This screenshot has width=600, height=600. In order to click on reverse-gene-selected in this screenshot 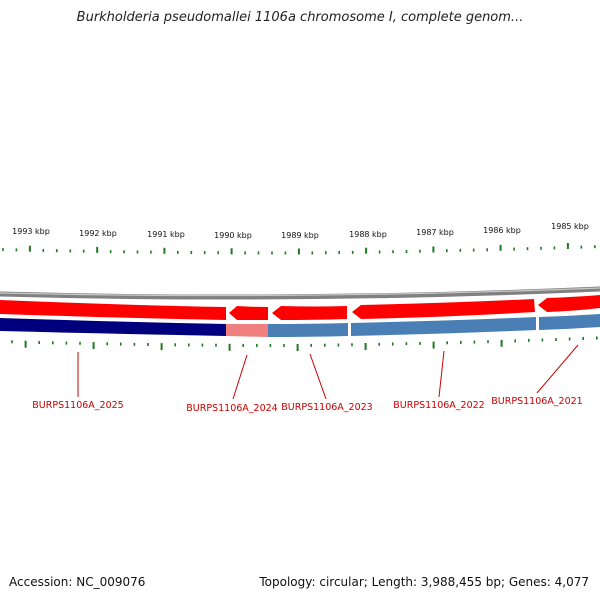, I will do `click(113, 327)`.